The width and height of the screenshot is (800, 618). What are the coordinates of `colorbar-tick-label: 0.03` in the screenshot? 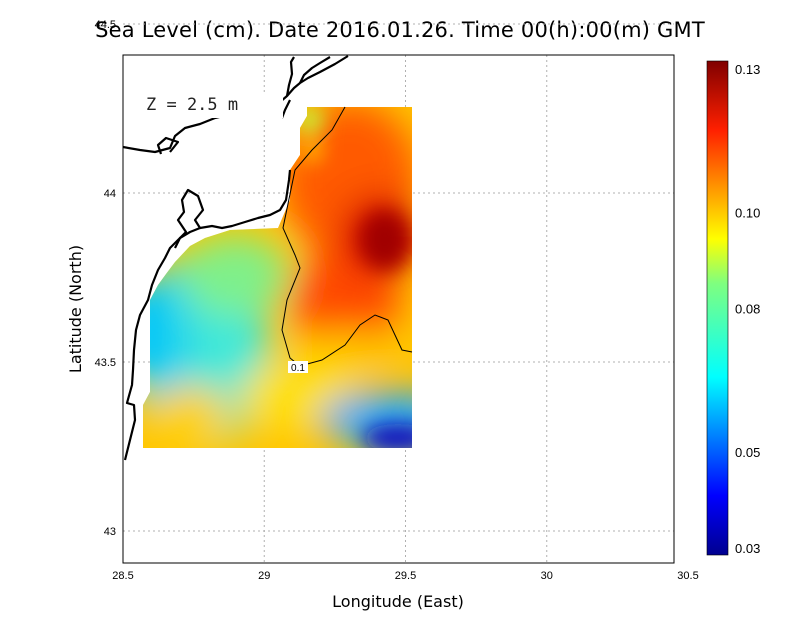 It's located at (747, 548).